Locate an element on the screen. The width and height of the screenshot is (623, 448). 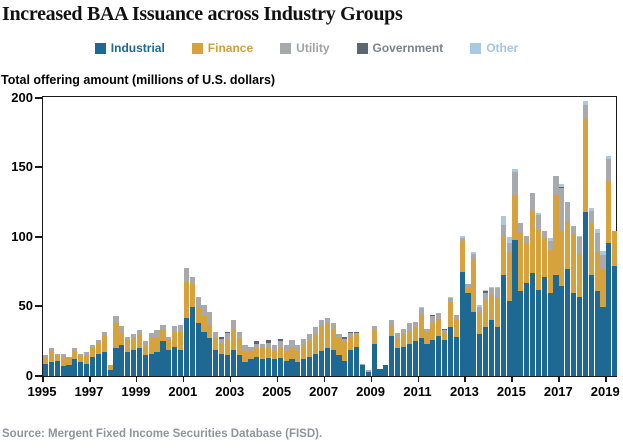
bar-2007Q1 is located at coordinates (327, 346).